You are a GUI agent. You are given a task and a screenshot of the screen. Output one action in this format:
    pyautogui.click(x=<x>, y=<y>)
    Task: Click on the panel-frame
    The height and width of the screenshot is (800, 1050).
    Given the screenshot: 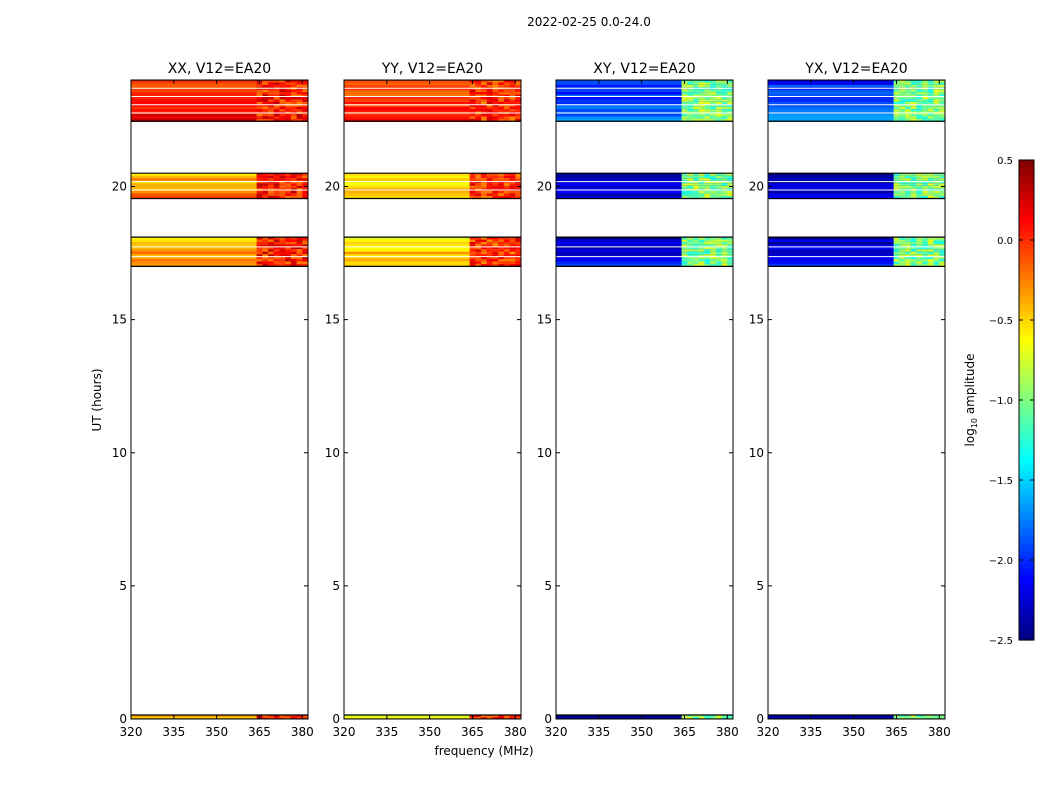 What is the action you would take?
    pyautogui.click(x=856, y=399)
    